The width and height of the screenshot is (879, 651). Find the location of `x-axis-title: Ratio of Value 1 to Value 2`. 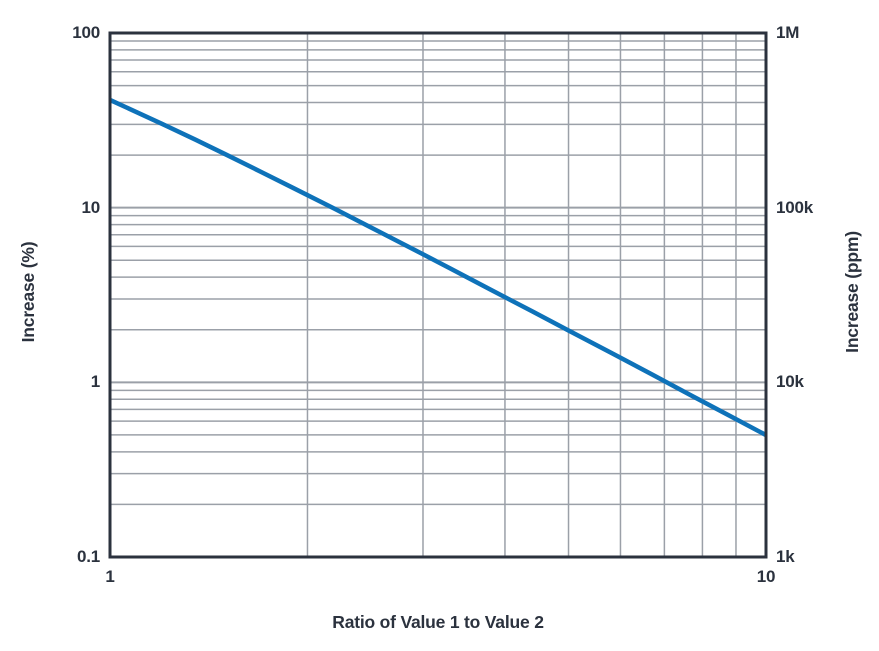

x-axis-title: Ratio of Value 1 to Value 2 is located at coordinates (438, 622).